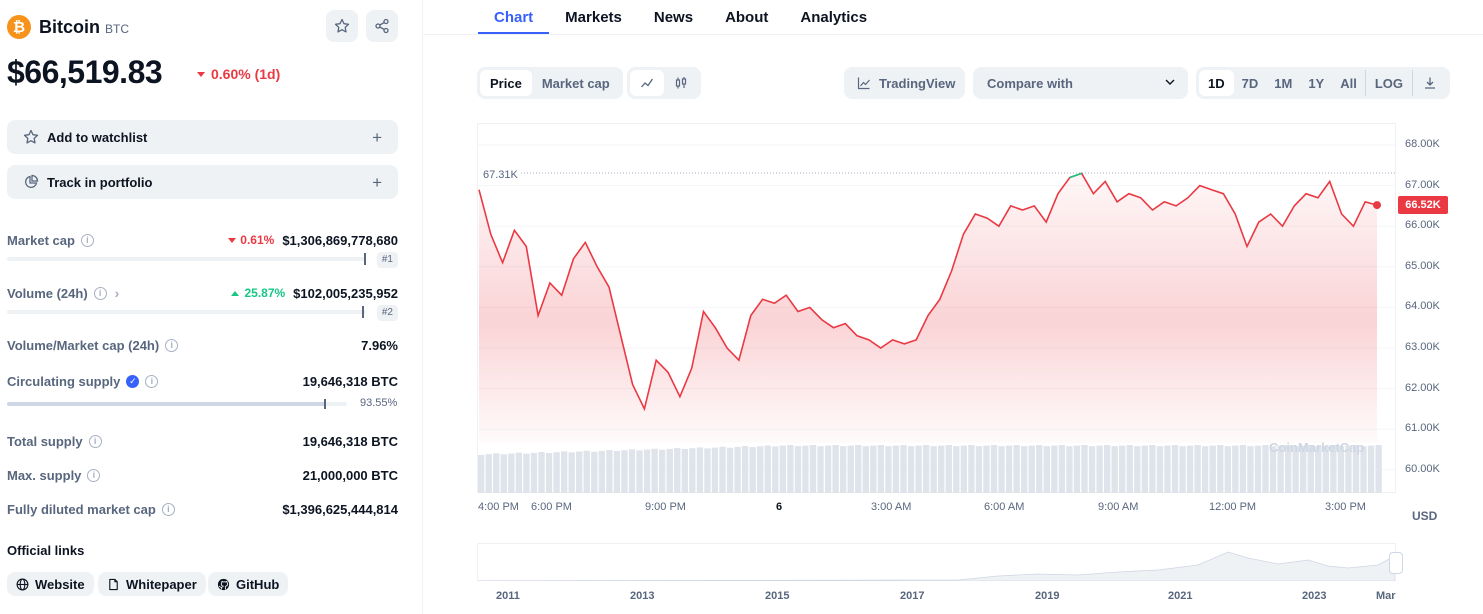 The height and width of the screenshot is (614, 1483). What do you see at coordinates (1348, 83) in the screenshot?
I see `range-all: All` at bounding box center [1348, 83].